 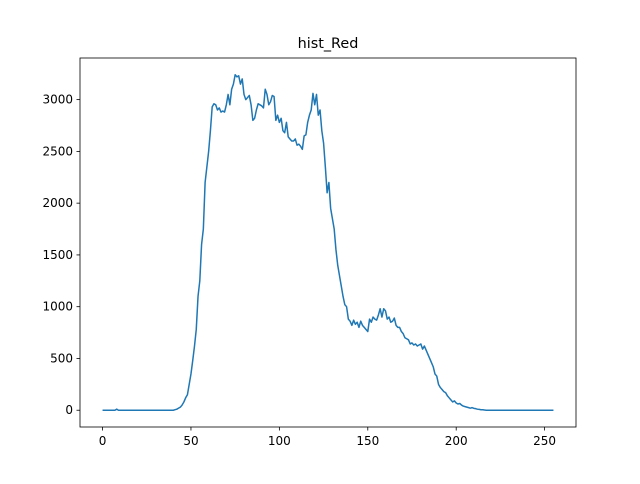 What do you see at coordinates (61, 358) in the screenshot?
I see `y-tick-label: 500` at bounding box center [61, 358].